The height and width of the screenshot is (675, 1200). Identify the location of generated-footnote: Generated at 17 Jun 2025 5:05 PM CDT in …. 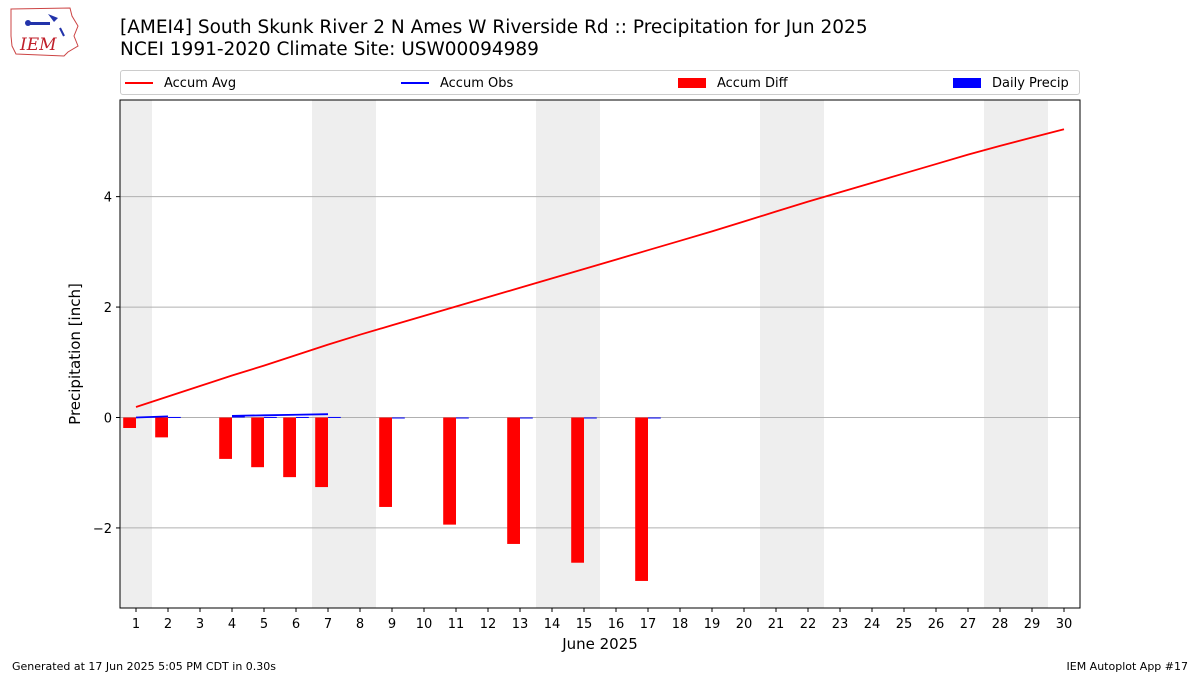
(144, 666).